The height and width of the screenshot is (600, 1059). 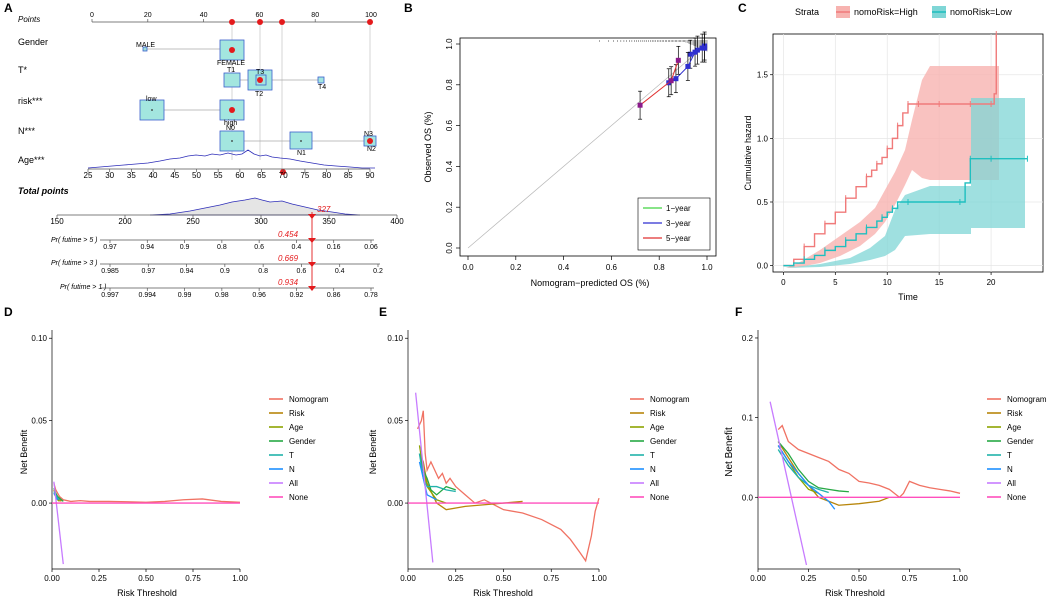 What do you see at coordinates (395, 421) in the screenshot?
I see `e-y-tick-label: 0.05` at bounding box center [395, 421].